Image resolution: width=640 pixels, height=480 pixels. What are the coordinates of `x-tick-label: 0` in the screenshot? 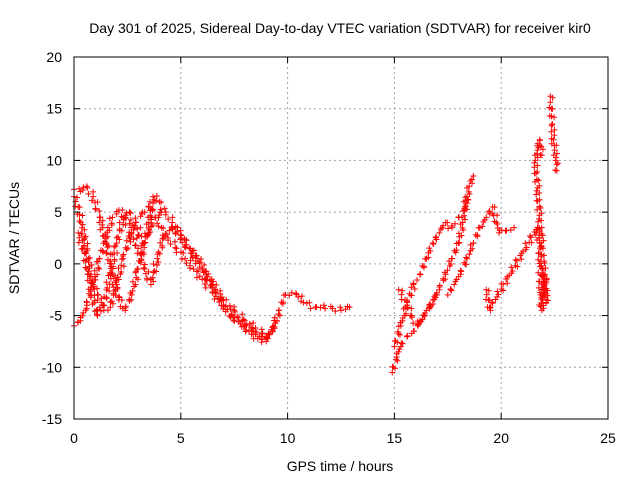 It's located at (74, 438).